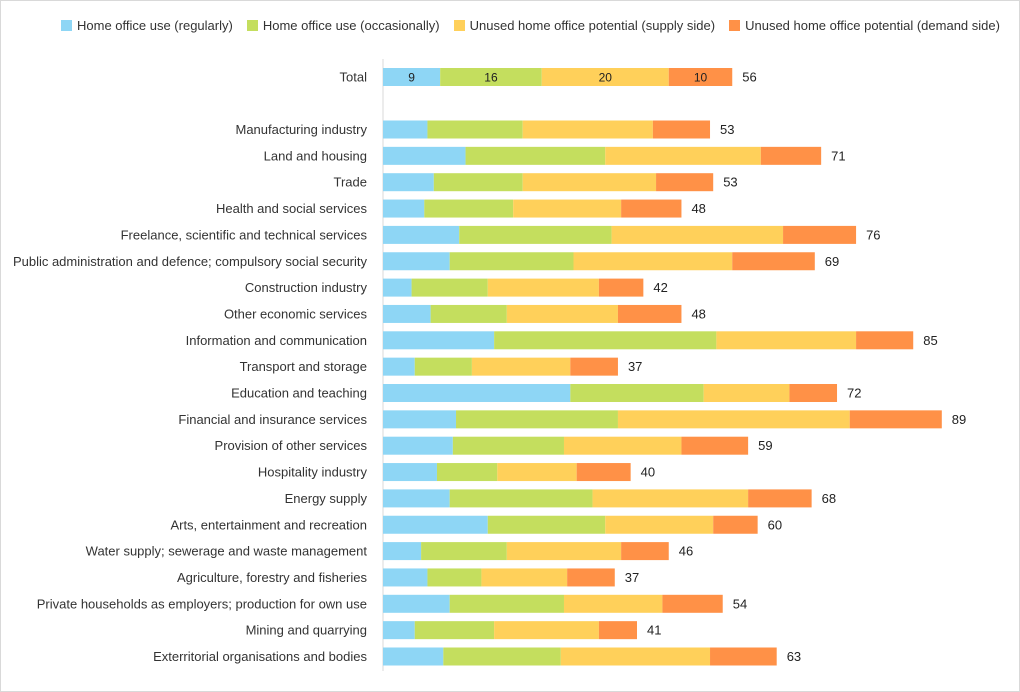 The width and height of the screenshot is (1020, 692). What do you see at coordinates (698, 313) in the screenshot?
I see `row-8-total-label: 48` at bounding box center [698, 313].